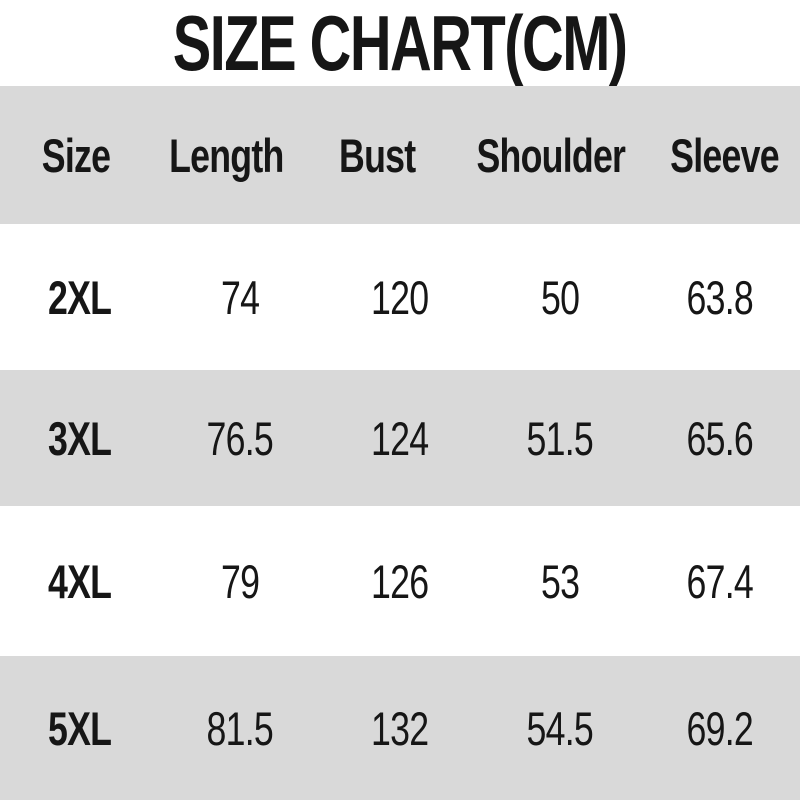  I want to click on header-label-shoulder: Shoulder, so click(551, 155).